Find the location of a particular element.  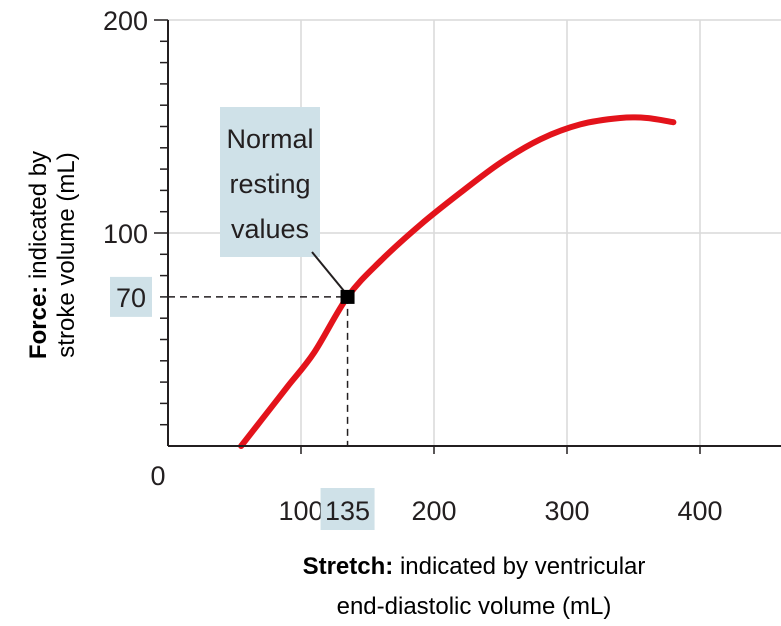

annotation-callout: Normal resting values is located at coordinates (283, 200).